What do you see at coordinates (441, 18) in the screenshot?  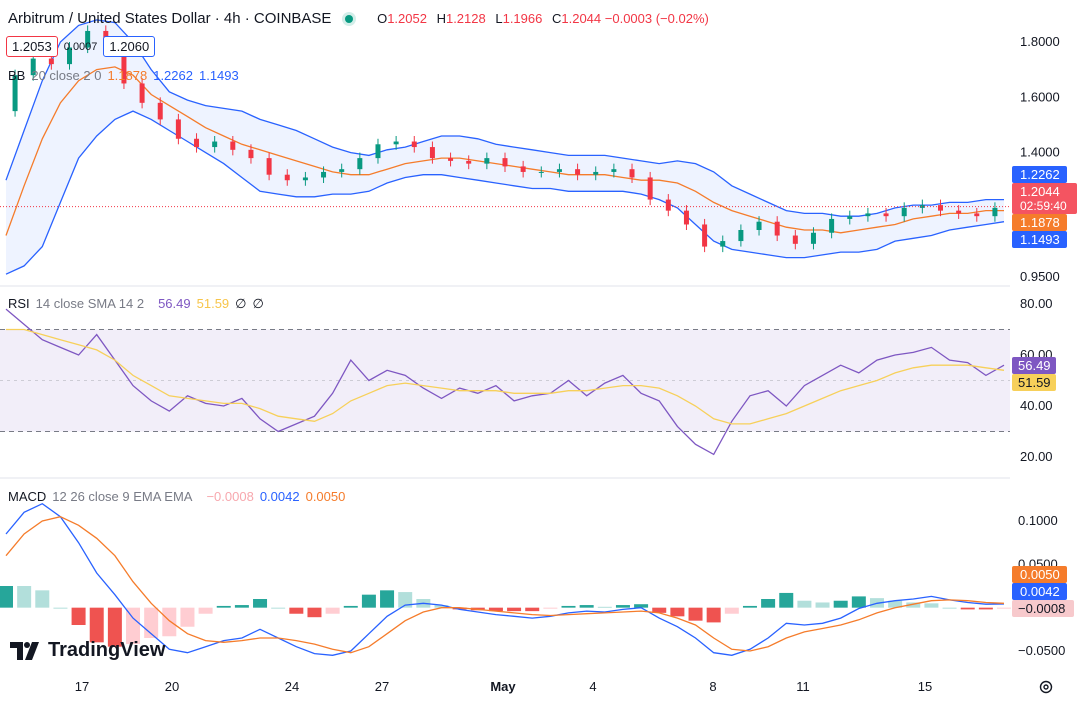 I see `high-label: H` at bounding box center [441, 18].